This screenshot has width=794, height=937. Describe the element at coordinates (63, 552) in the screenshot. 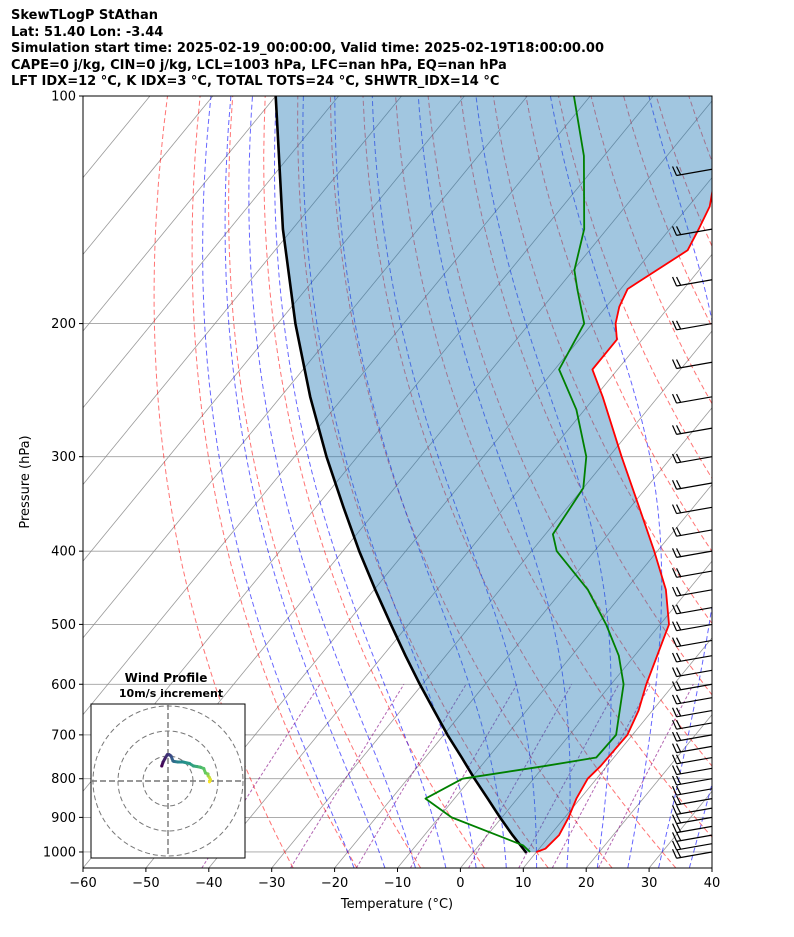

I see `y-tick-label: 400` at that location.